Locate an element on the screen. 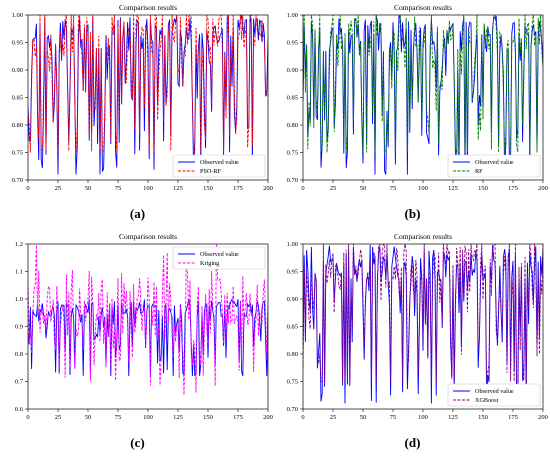 This screenshot has height=458, width=550. y-tick-label: 1.0 is located at coordinates (19, 299).